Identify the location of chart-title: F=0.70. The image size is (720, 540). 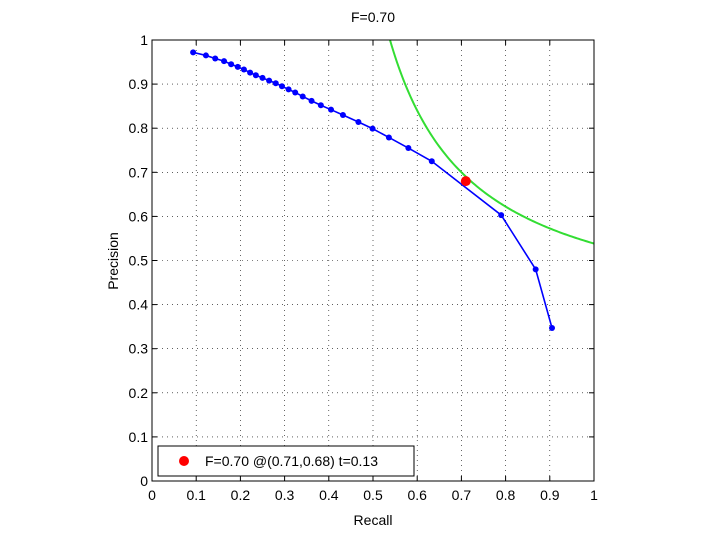
(373, 17).